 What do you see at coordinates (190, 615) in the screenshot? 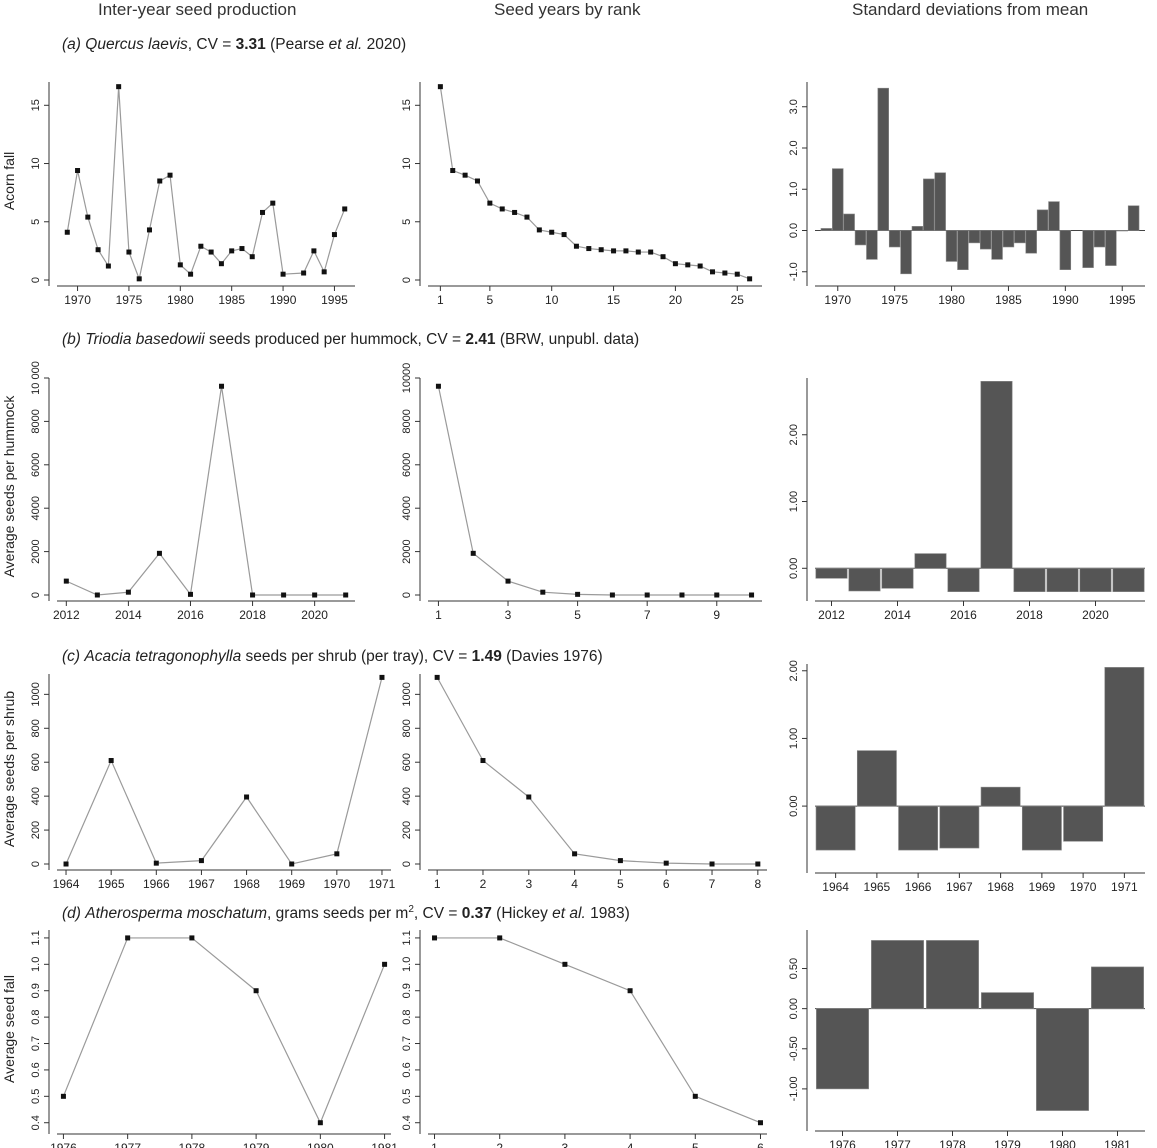
I see `x-tick-label: 2016` at bounding box center [190, 615].